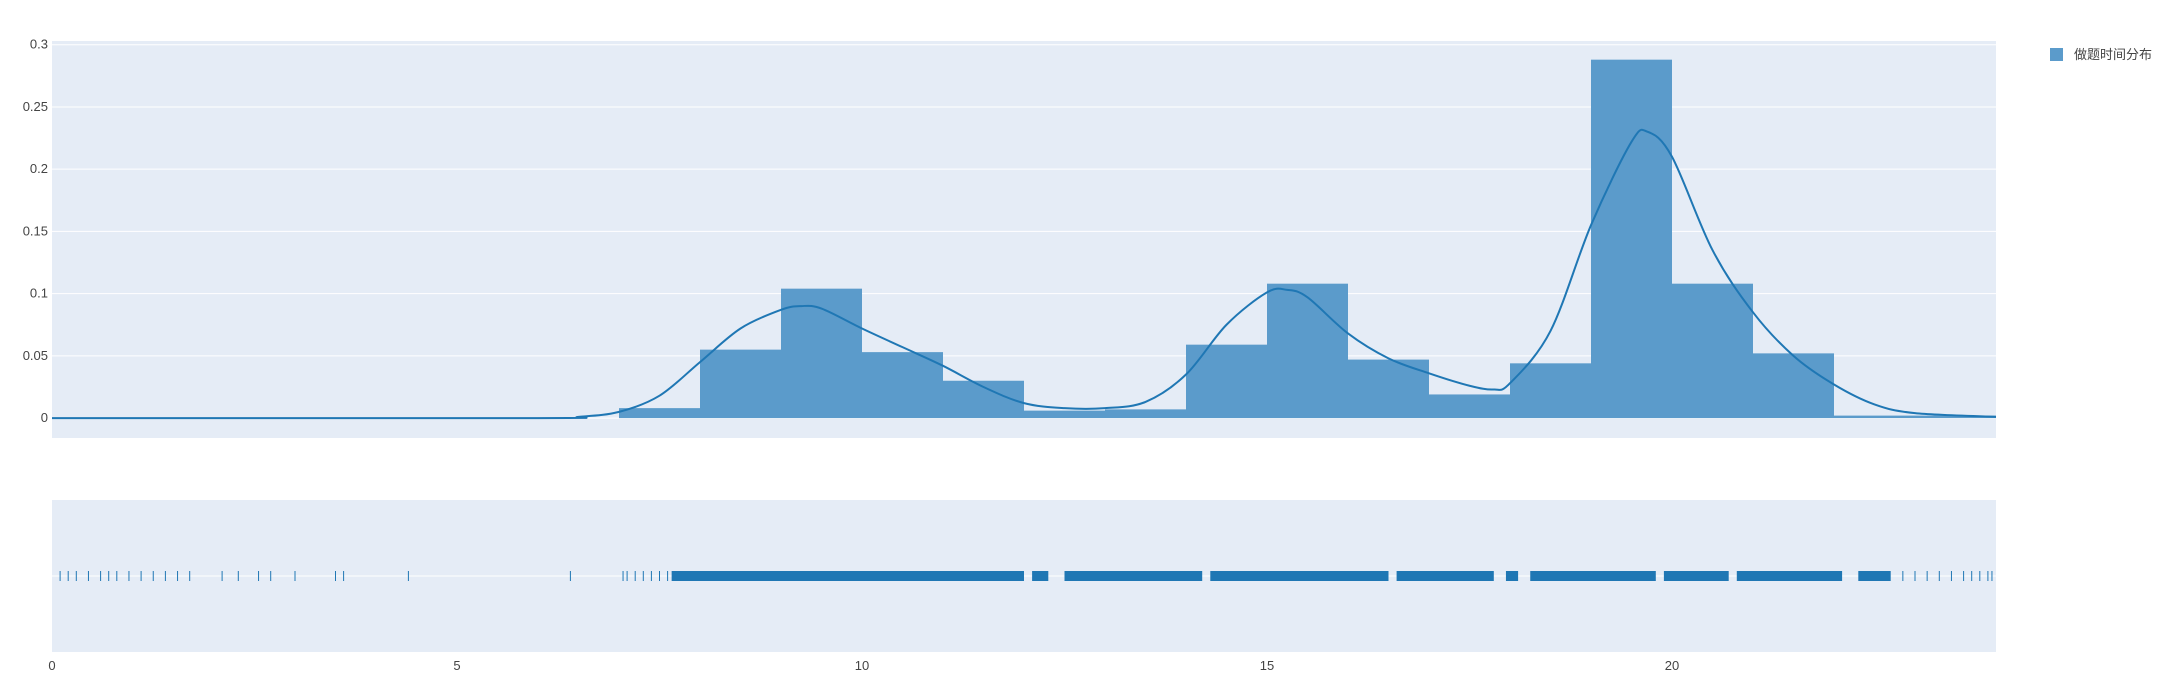 This screenshot has width=2165, height=685. What do you see at coordinates (1672, 665) in the screenshot?
I see `x-tick-label: 20` at bounding box center [1672, 665].